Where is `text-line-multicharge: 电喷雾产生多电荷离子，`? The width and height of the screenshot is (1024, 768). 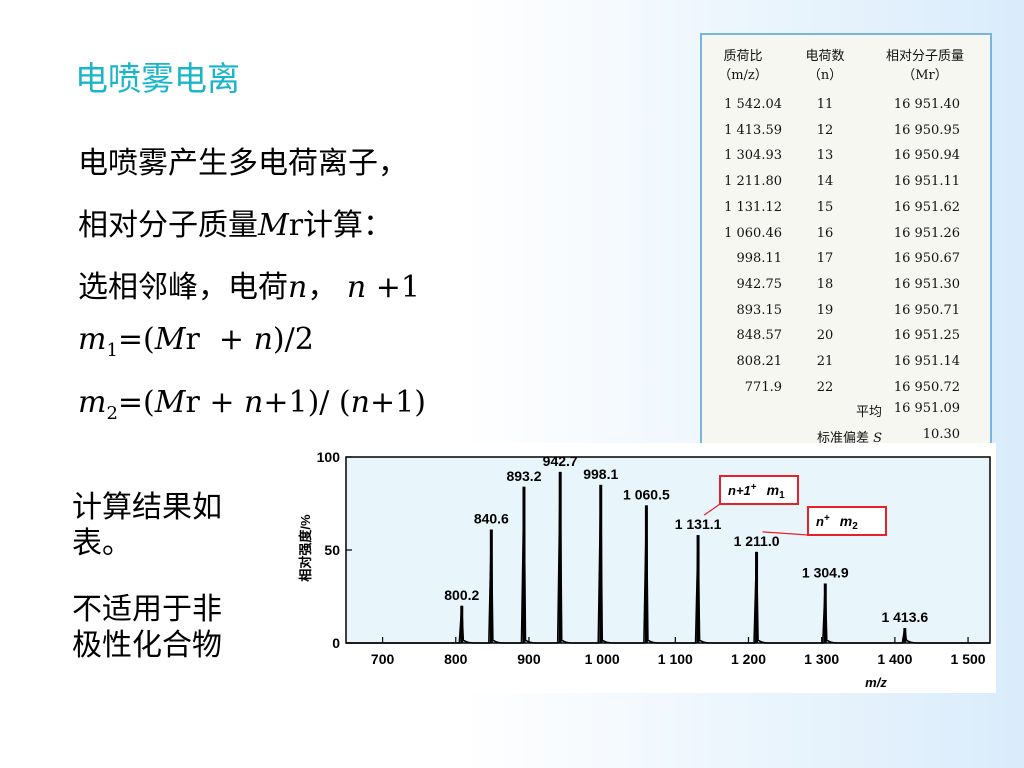 text-line-multicharge: 电喷雾产生多电荷离子， is located at coordinates (243, 163).